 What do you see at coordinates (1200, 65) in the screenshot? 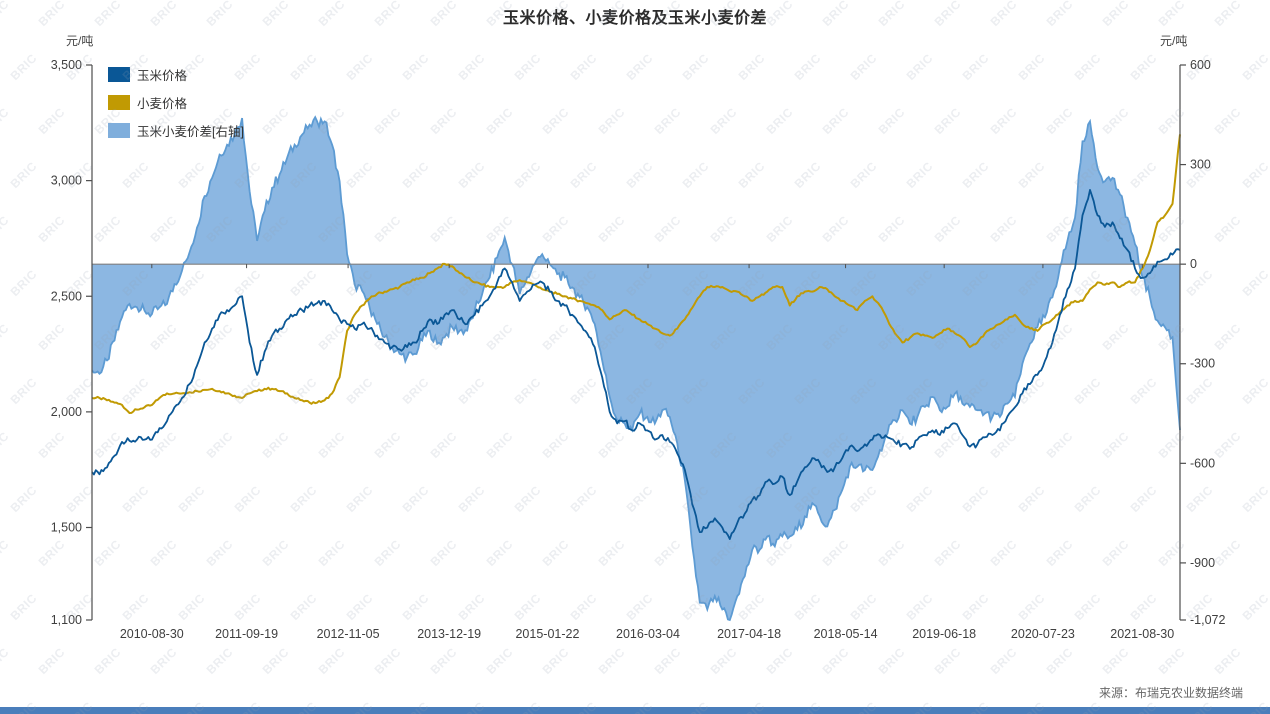
I see `right-axis-tick-label: 600` at bounding box center [1200, 65].